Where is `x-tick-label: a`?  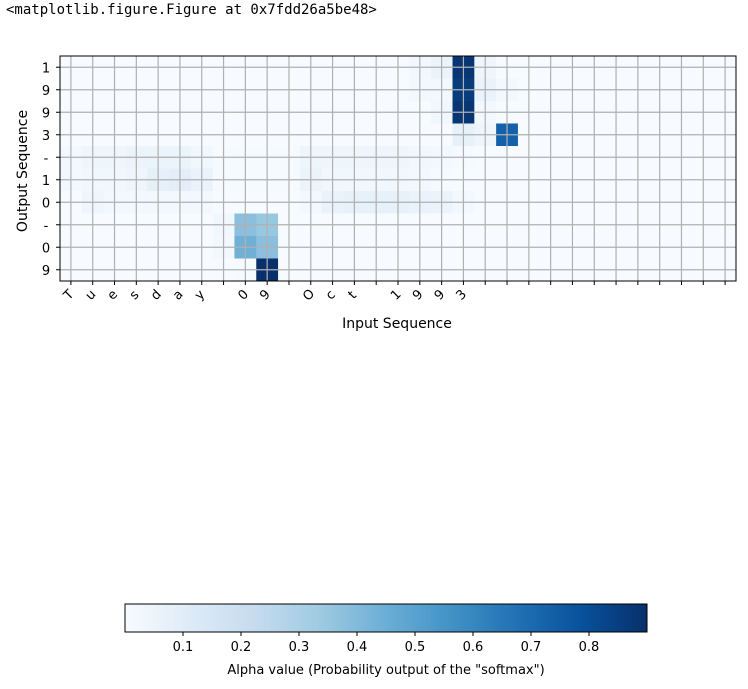
x-tick-label: a is located at coordinates (178, 295).